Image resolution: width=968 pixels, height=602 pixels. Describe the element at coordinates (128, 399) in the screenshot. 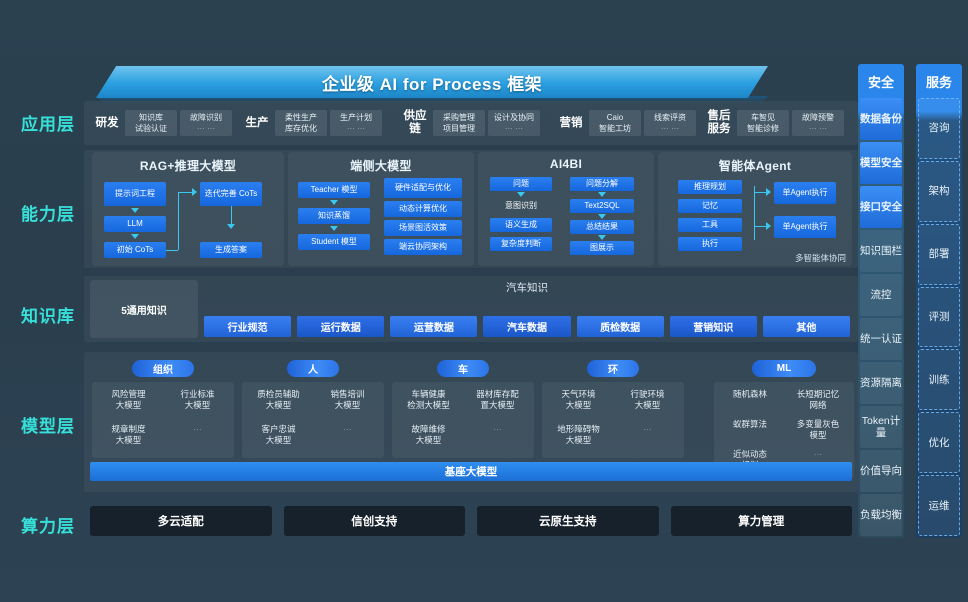

I see `model-item: 风险管理 大模型` at that location.